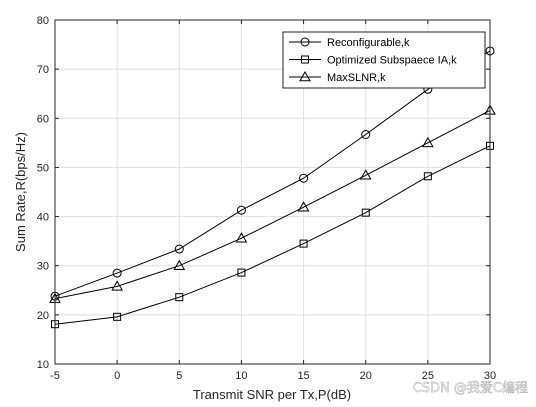  Describe the element at coordinates (241, 376) in the screenshot. I see `x-tick-label: 10` at that location.